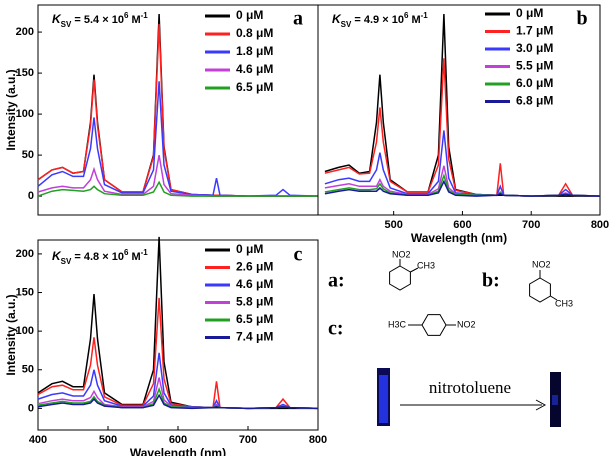  Describe the element at coordinates (397, 324) in the screenshot. I see `group: H3C` at that location.